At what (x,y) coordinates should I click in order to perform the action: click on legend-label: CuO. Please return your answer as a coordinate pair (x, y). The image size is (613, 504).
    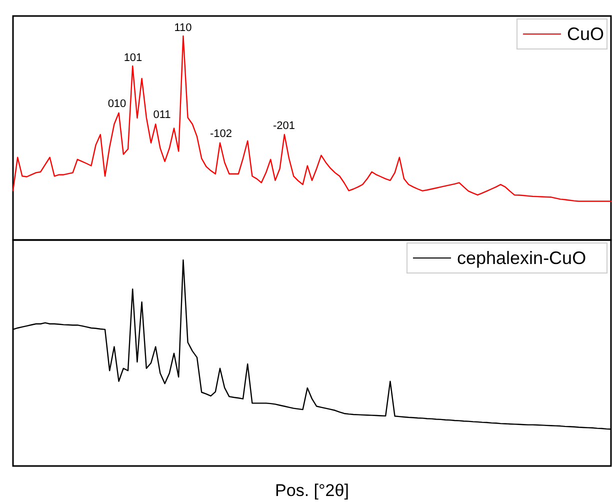
    Looking at the image, I should click on (585, 34).